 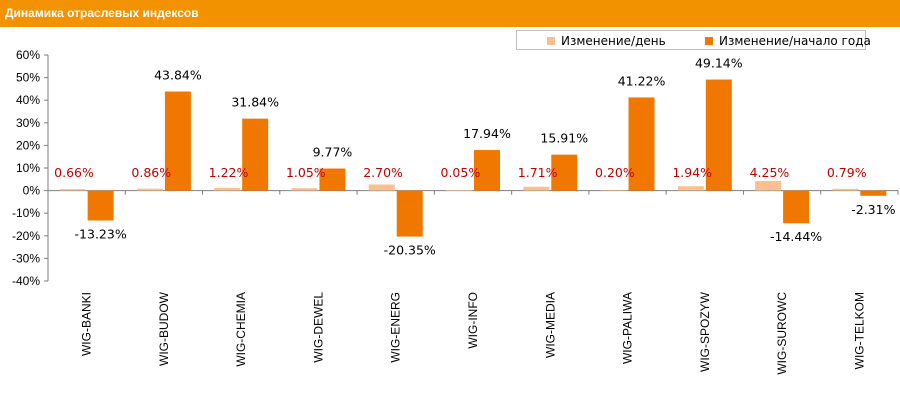 What do you see at coordinates (28, 100) in the screenshot?
I see `y-tick-label: 40%` at bounding box center [28, 100].